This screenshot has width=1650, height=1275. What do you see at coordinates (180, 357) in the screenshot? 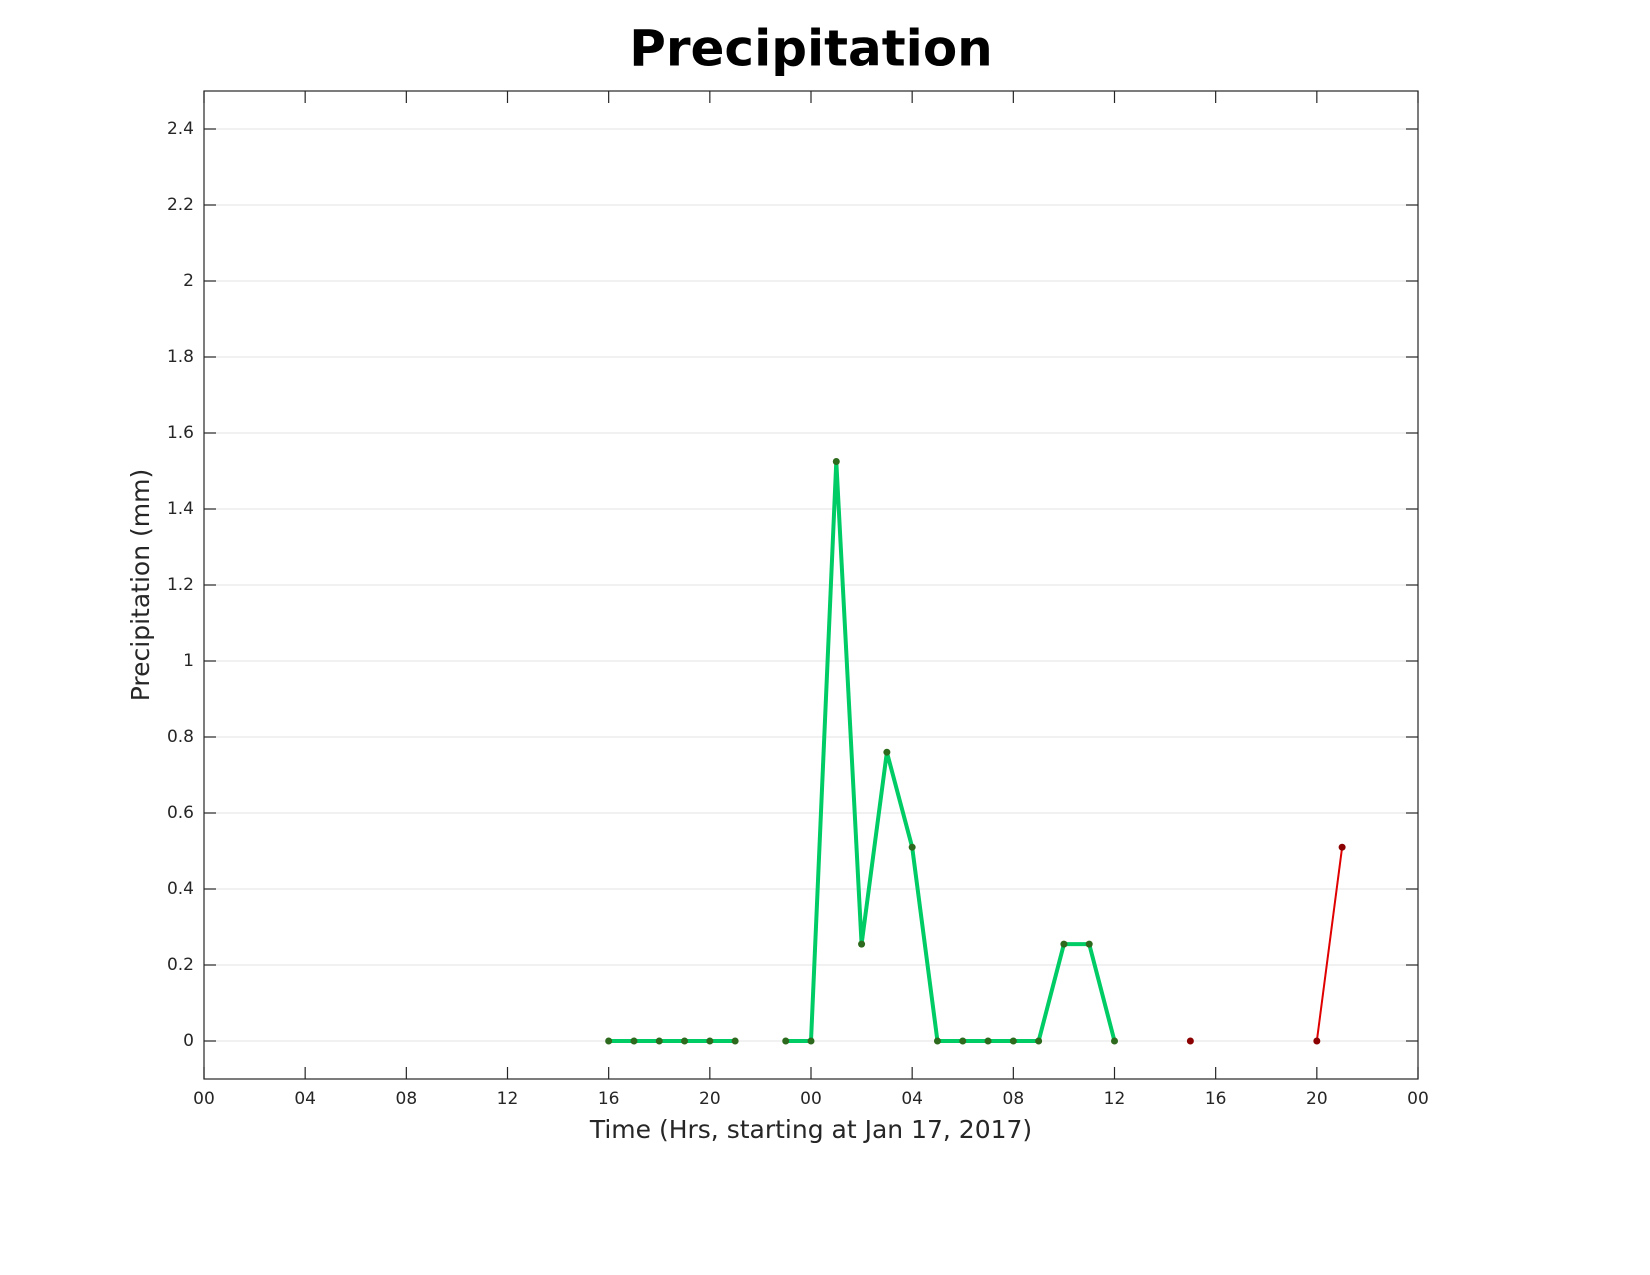
I see `y-tick-label: 1.8` at bounding box center [180, 357].